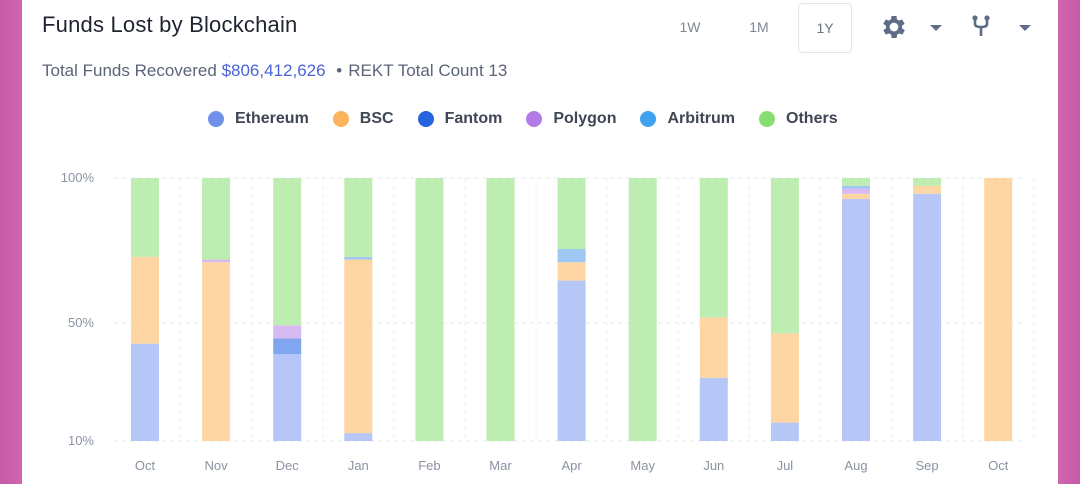 Image resolution: width=1080 pixels, height=484 pixels. I want to click on x-tick-label: Dec, so click(288, 465).